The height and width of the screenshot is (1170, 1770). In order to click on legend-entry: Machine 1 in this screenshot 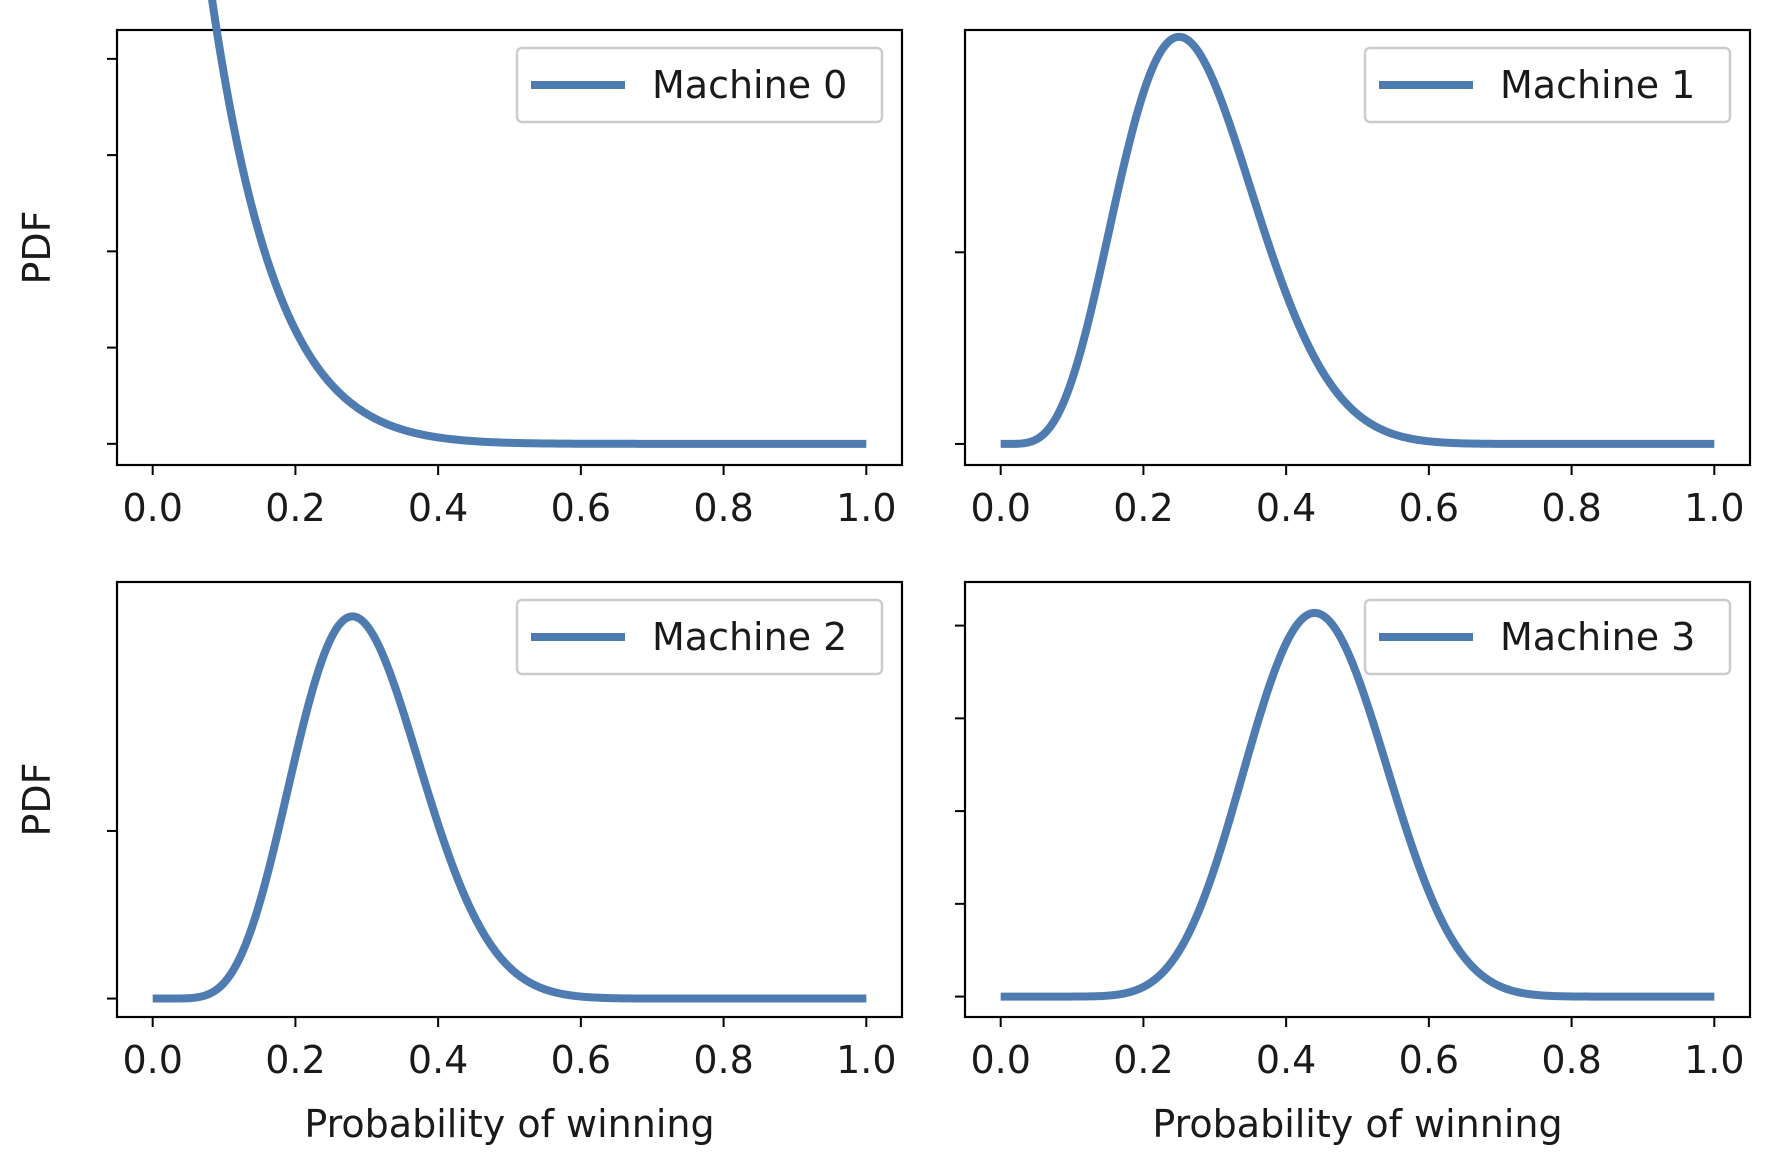, I will do `click(1597, 85)`.